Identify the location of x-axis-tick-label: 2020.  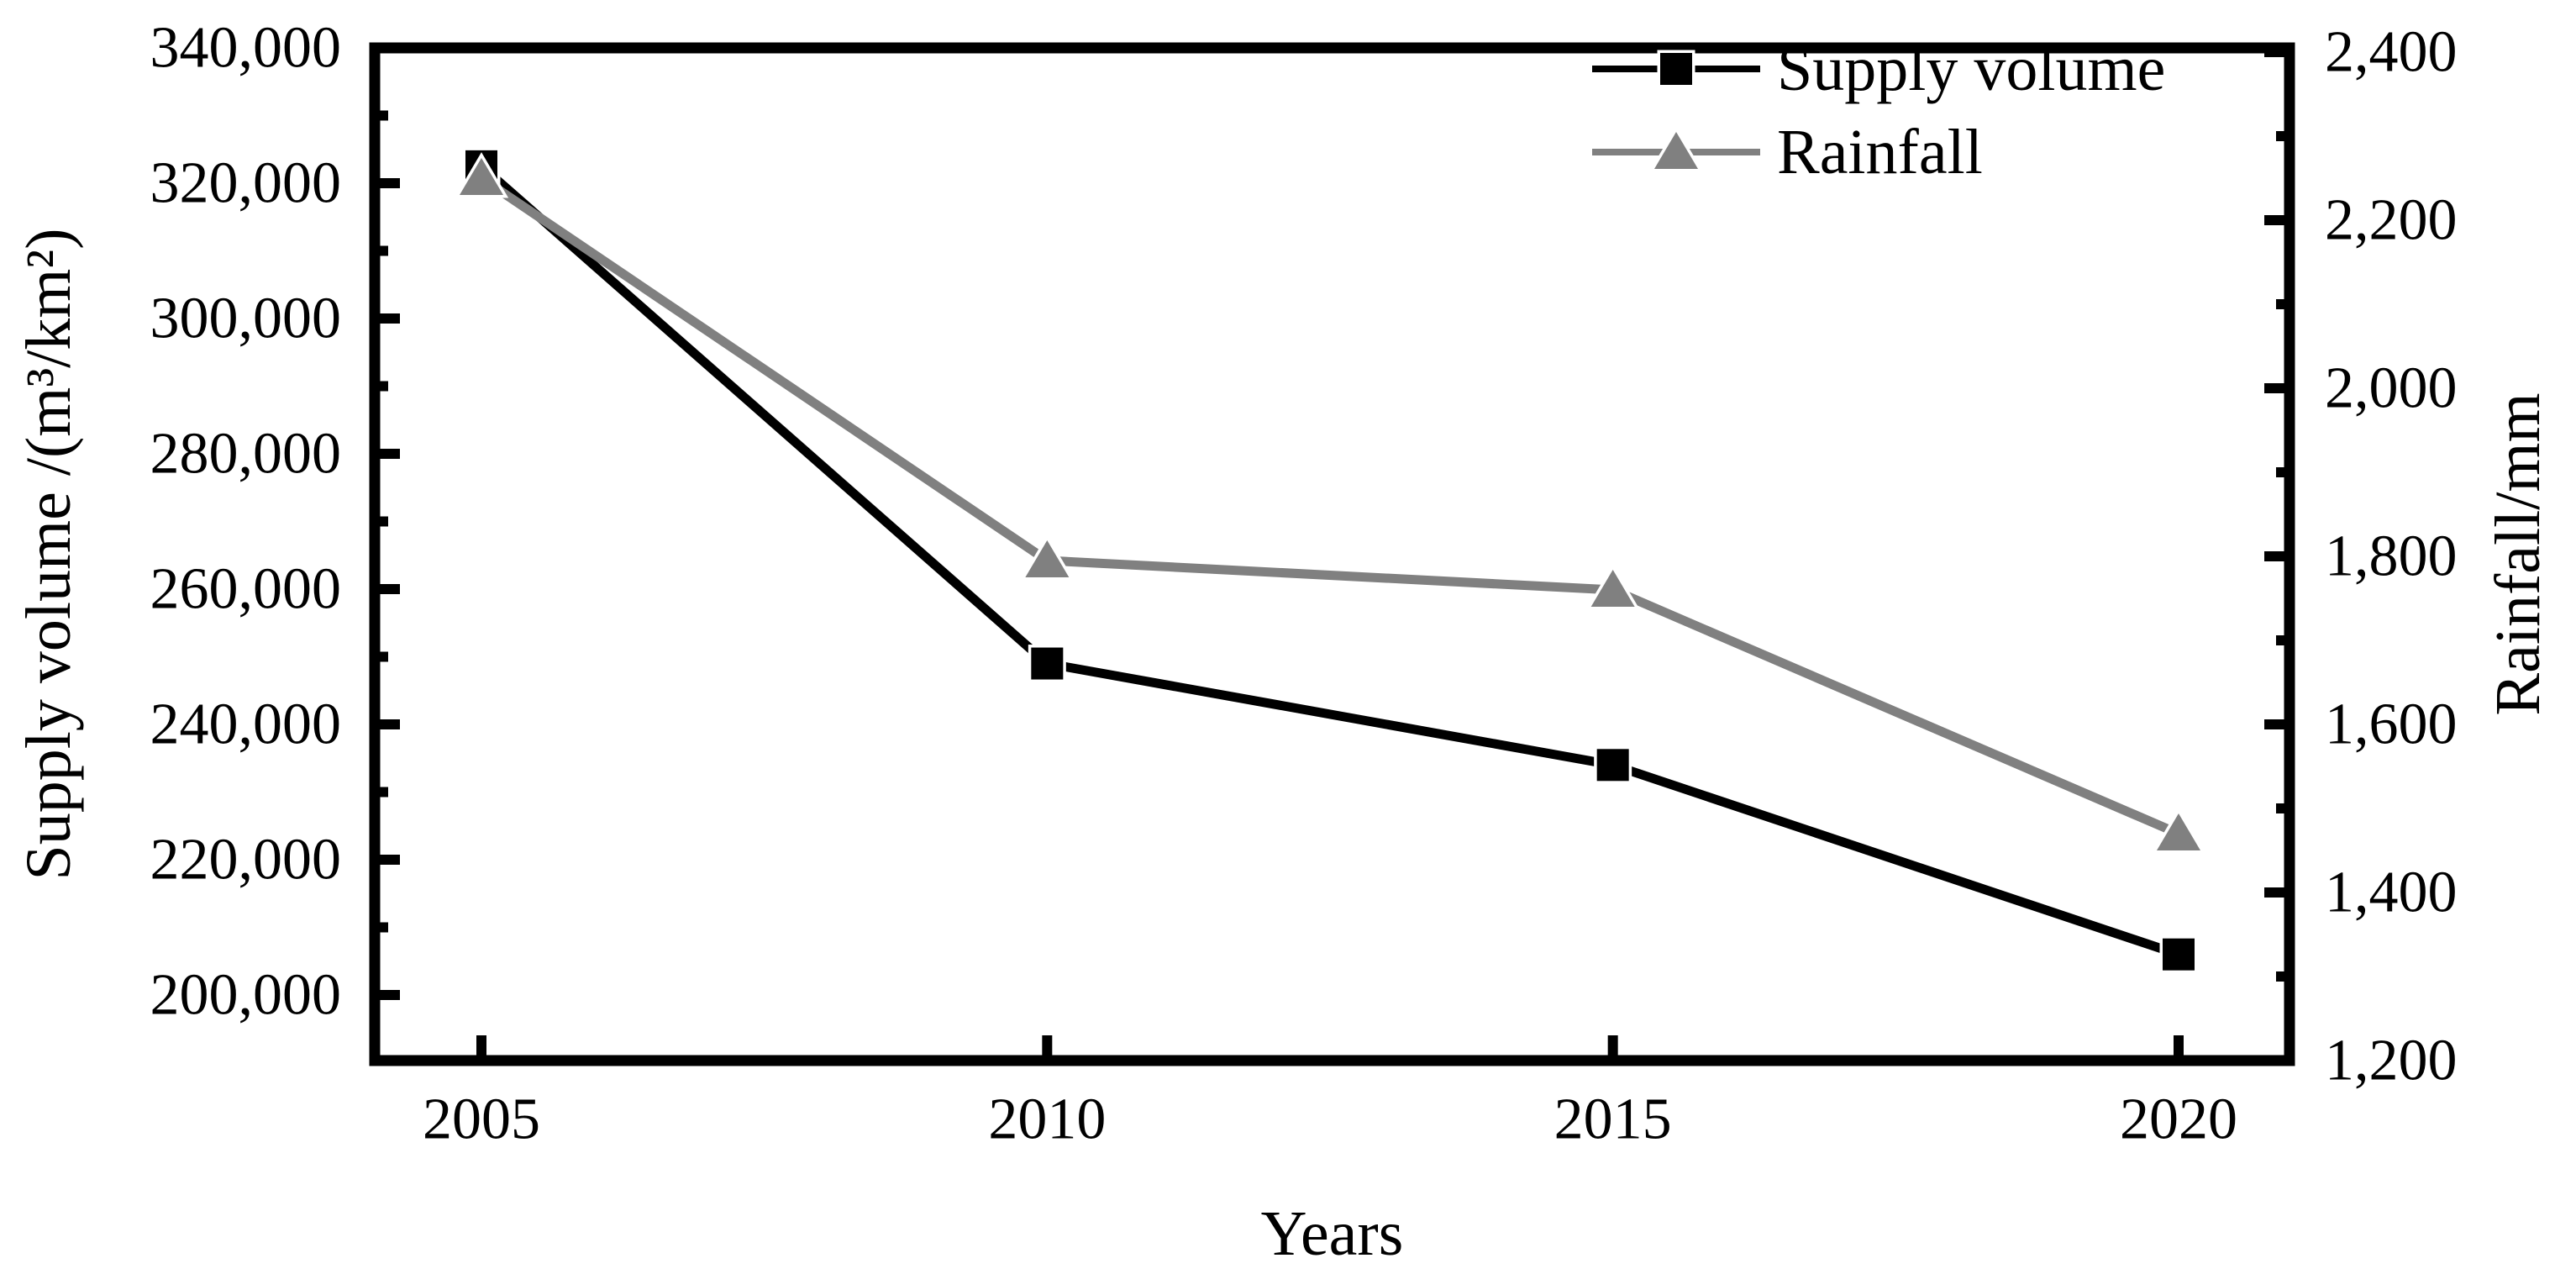
(2178, 1120).